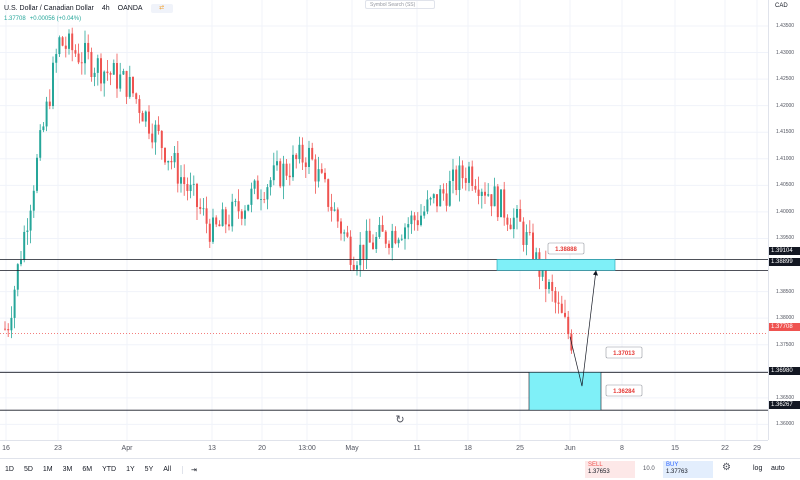 The height and width of the screenshot is (480, 800). What do you see at coordinates (192, 469) in the screenshot?
I see `date-range-icon: ⇥` at bounding box center [192, 469].